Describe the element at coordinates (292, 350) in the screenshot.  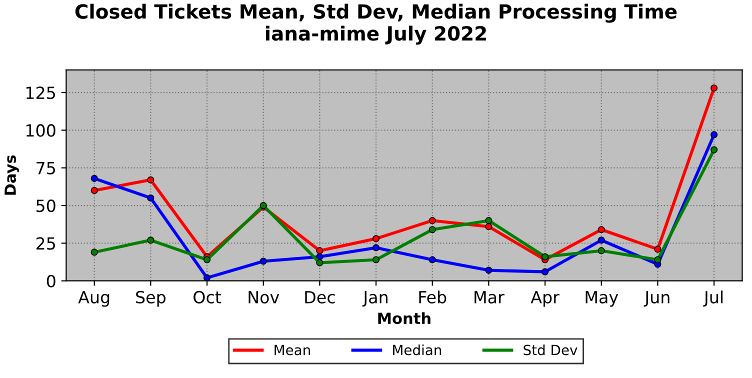
I see `legend-label: Mean` at that location.